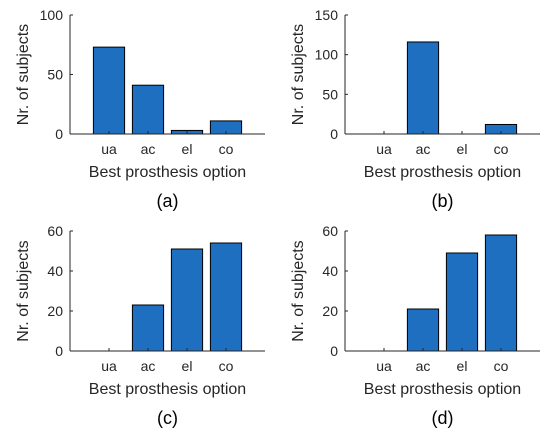 This screenshot has height=435, width=550. I want to click on y-tick-label: 150, so click(327, 15).